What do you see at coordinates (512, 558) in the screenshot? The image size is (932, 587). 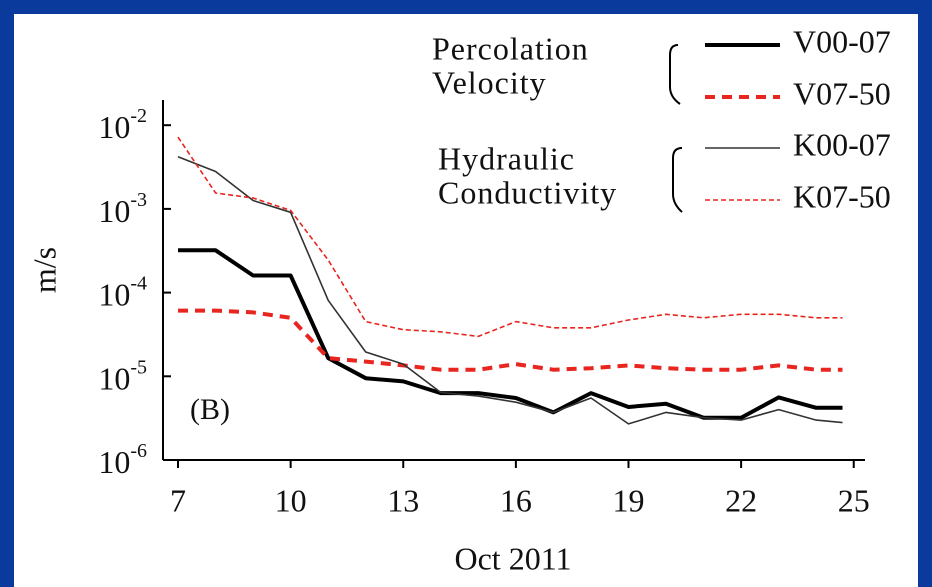 I see `x-axis-label: Oct 2011` at bounding box center [512, 558].